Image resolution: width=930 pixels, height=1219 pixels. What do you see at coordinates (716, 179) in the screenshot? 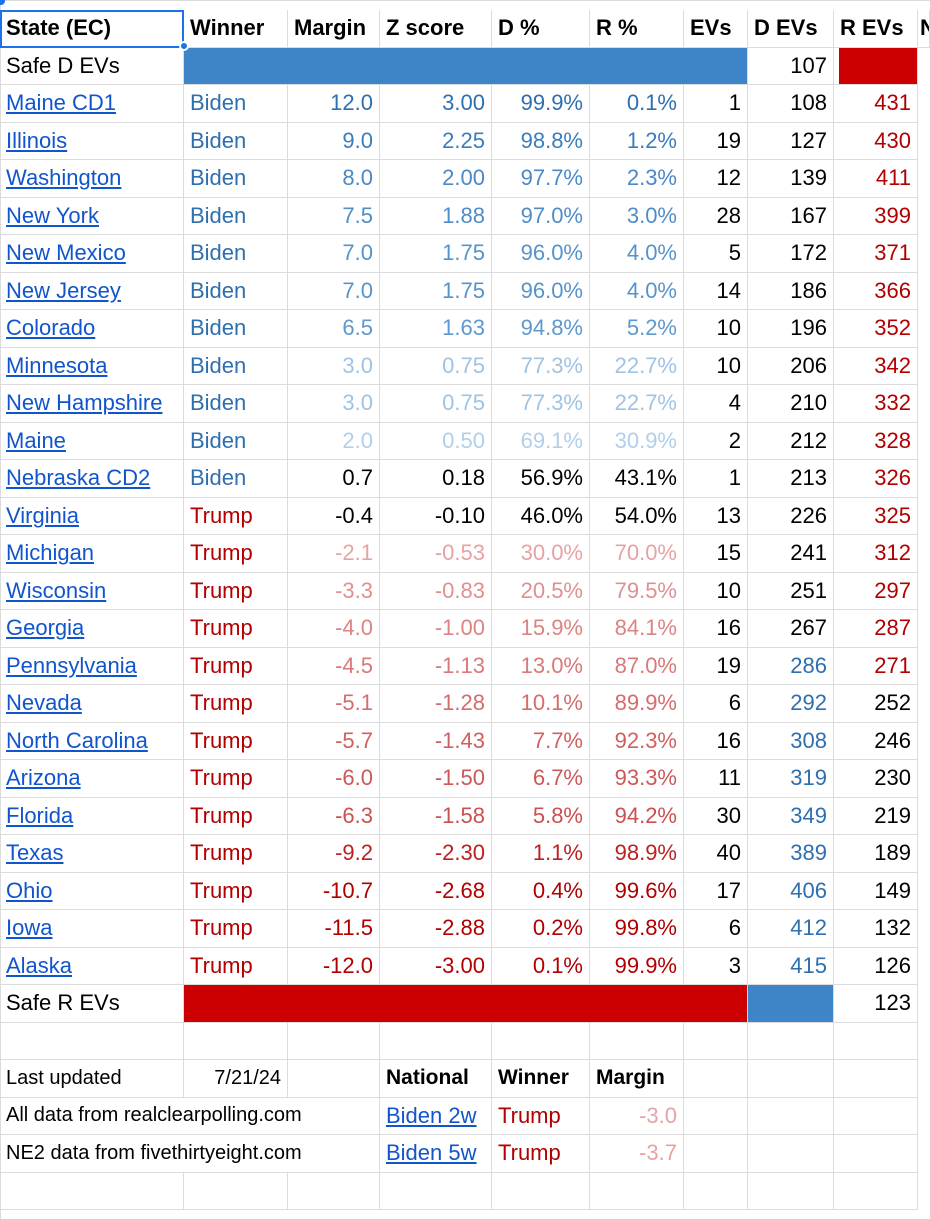
I see `evs-cell: 12` at bounding box center [716, 179].